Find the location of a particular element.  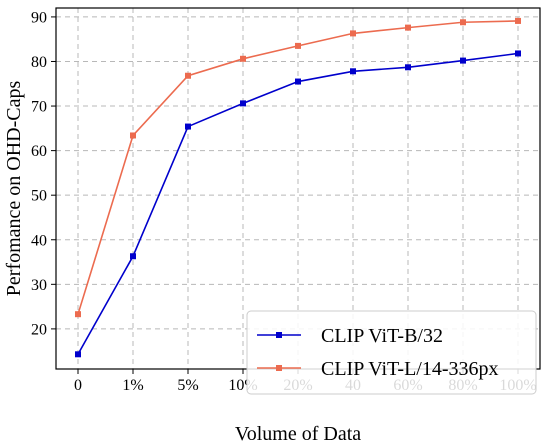

x-tick-label: 0 is located at coordinates (78, 385).